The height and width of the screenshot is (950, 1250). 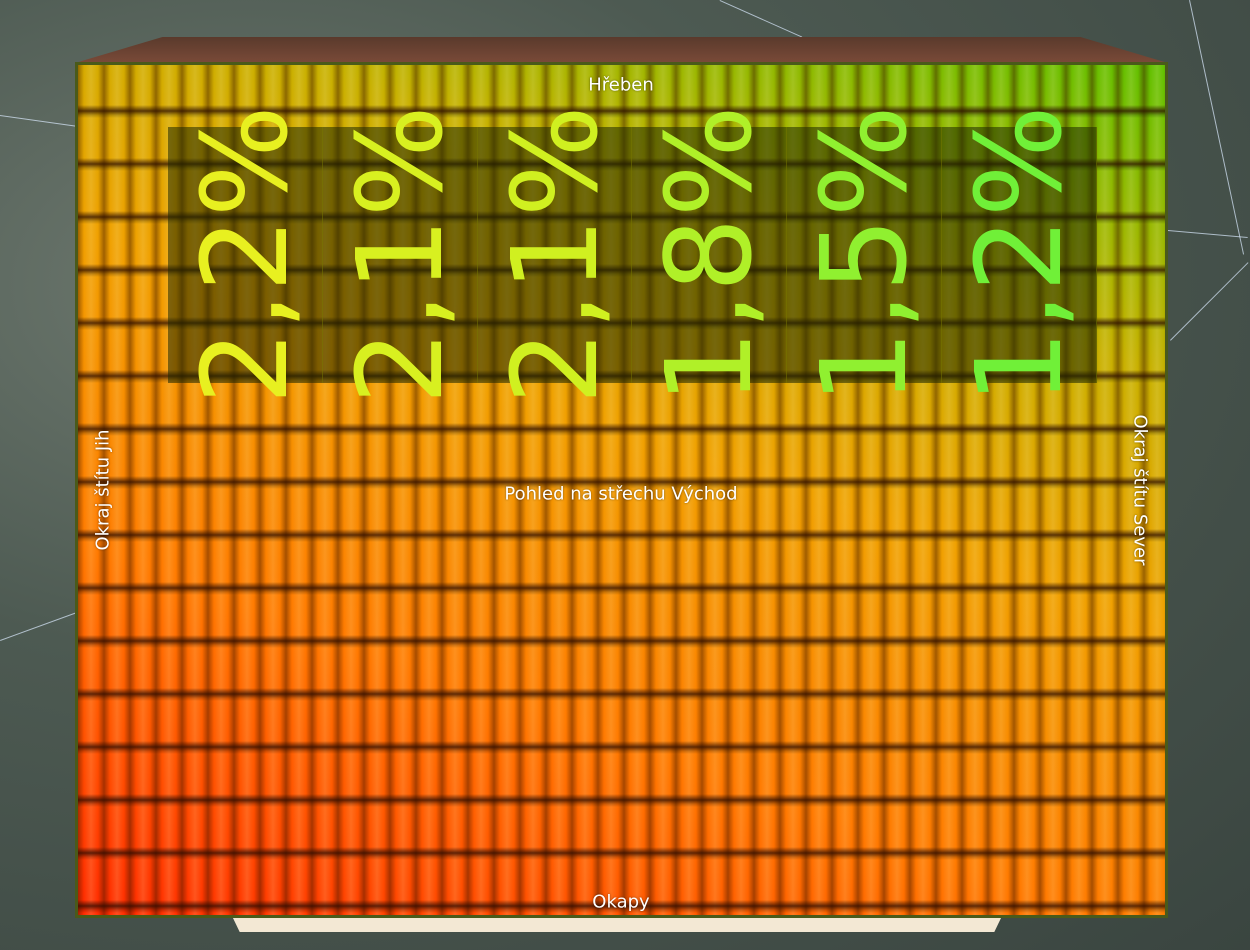 What do you see at coordinates (621, 85) in the screenshot?
I see `ridge-label: Hřeben` at bounding box center [621, 85].